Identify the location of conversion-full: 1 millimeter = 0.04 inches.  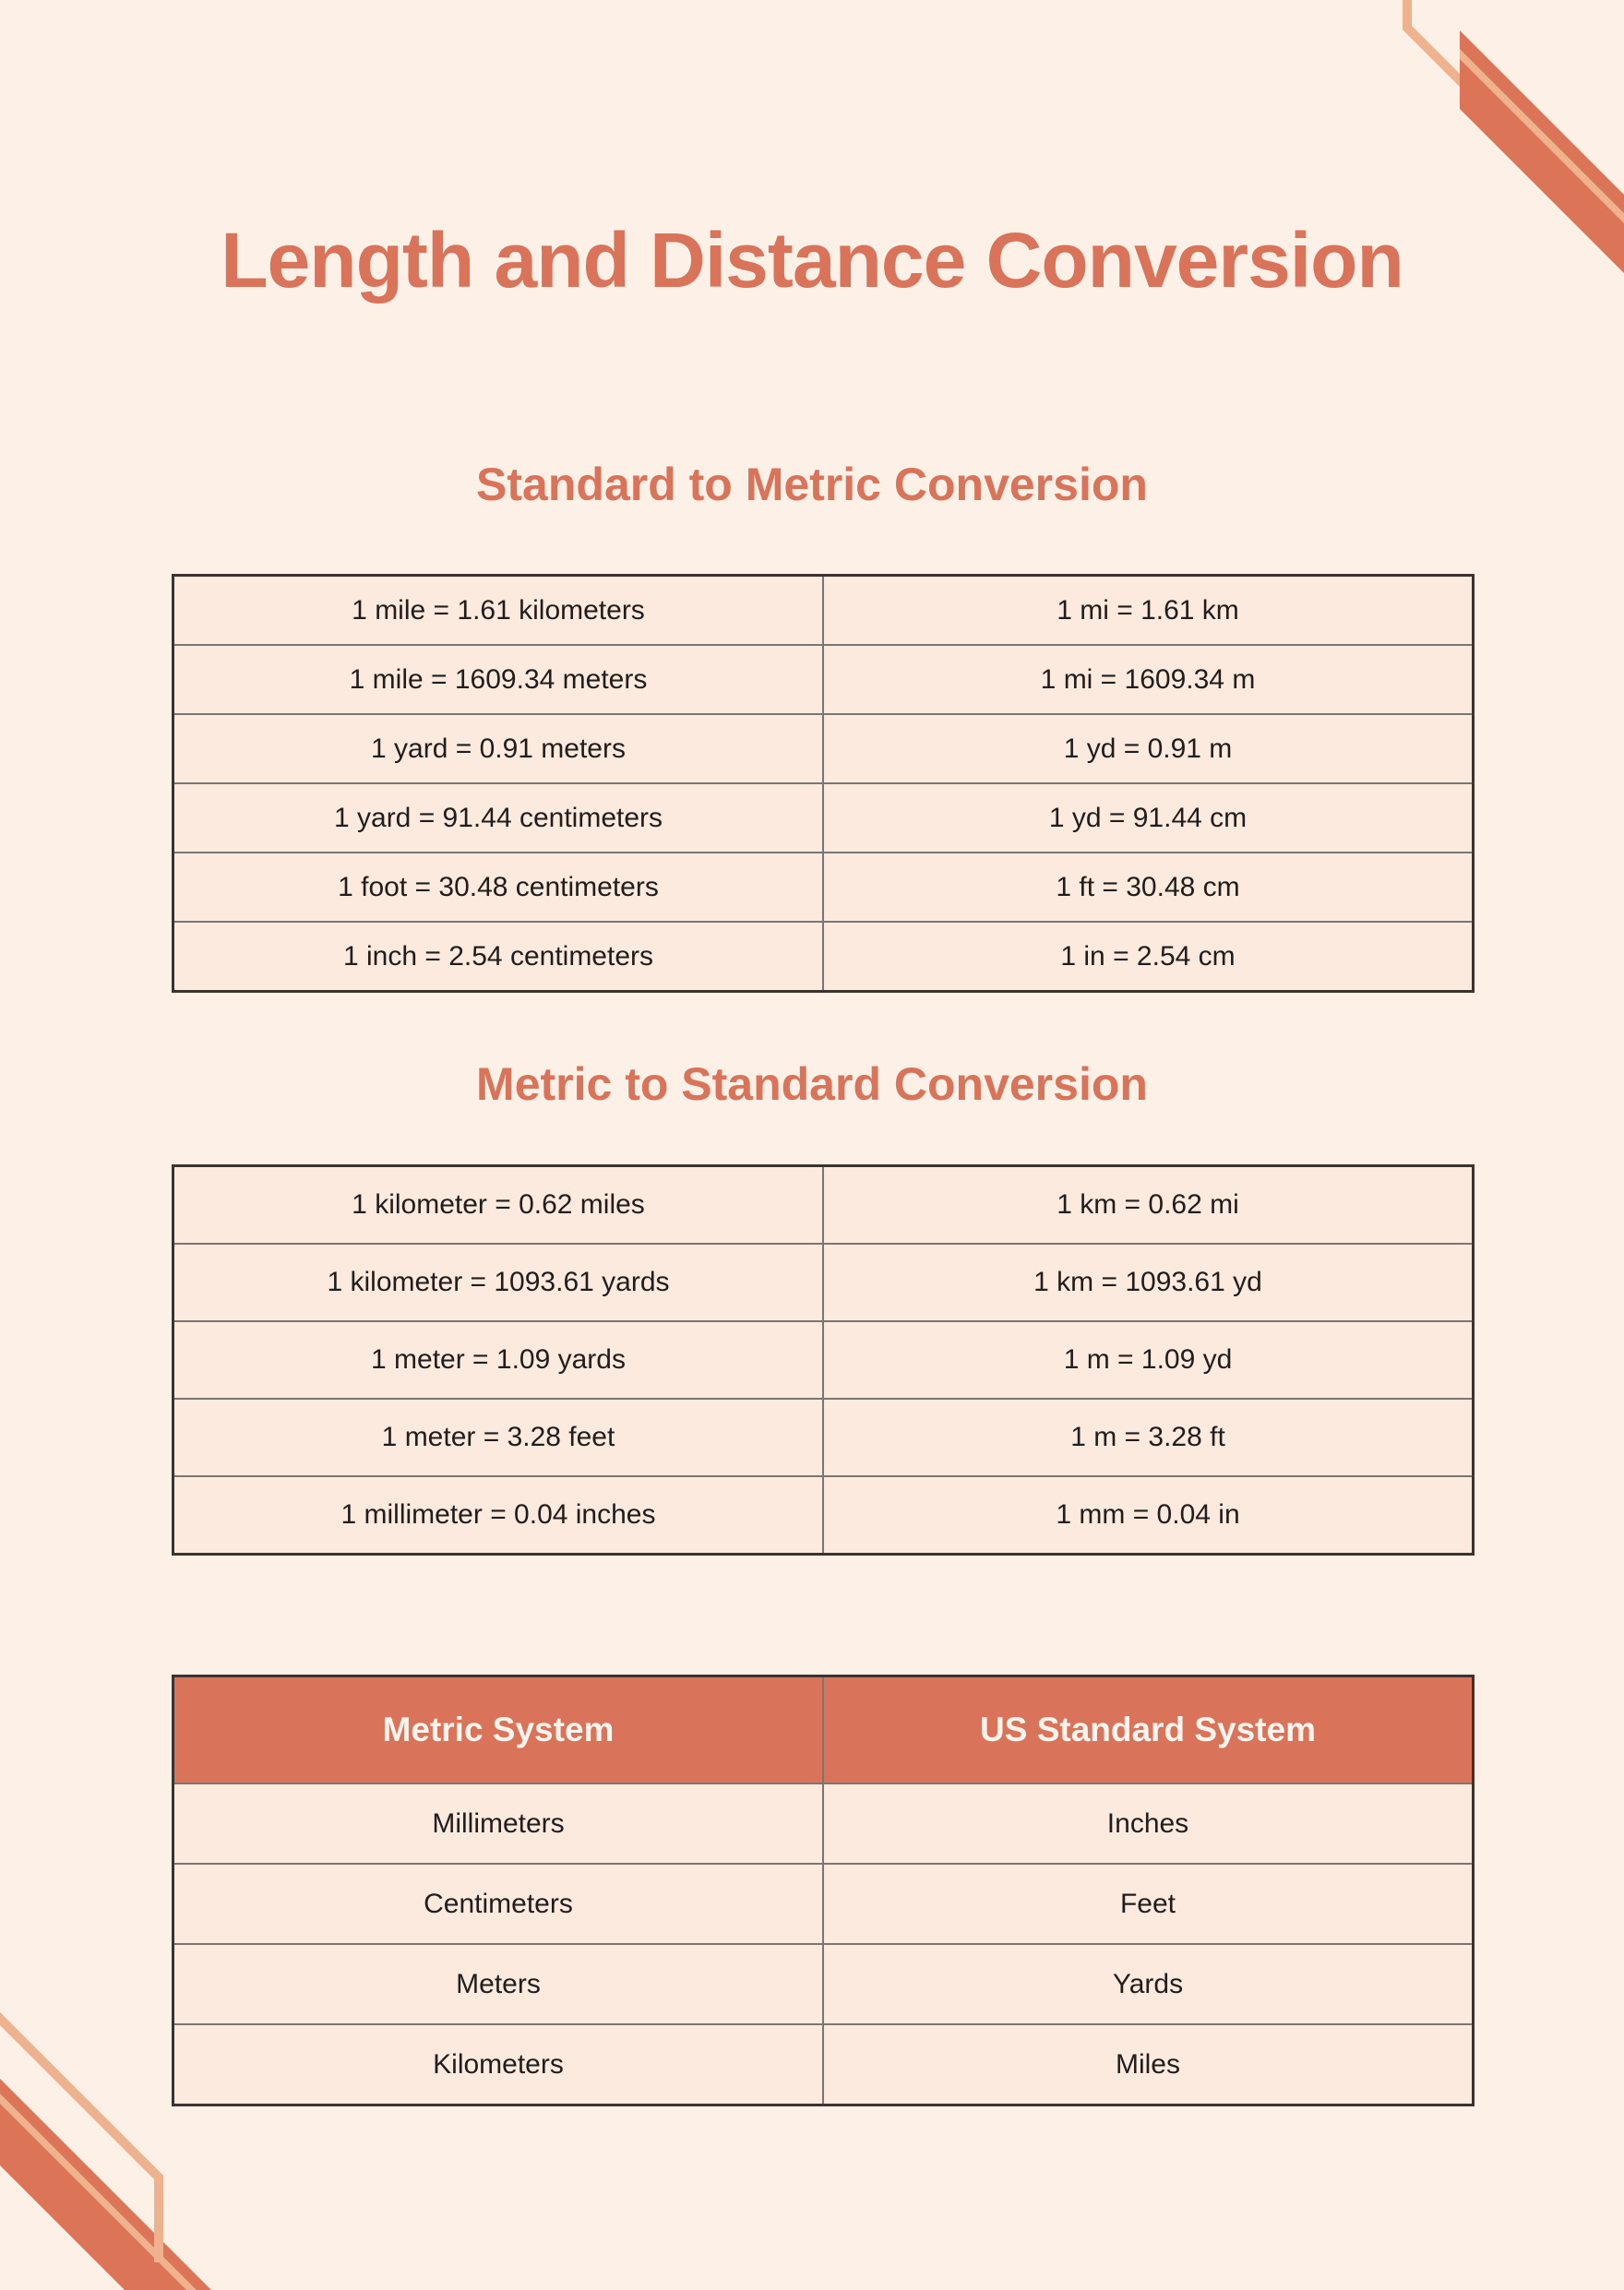
(498, 1515).